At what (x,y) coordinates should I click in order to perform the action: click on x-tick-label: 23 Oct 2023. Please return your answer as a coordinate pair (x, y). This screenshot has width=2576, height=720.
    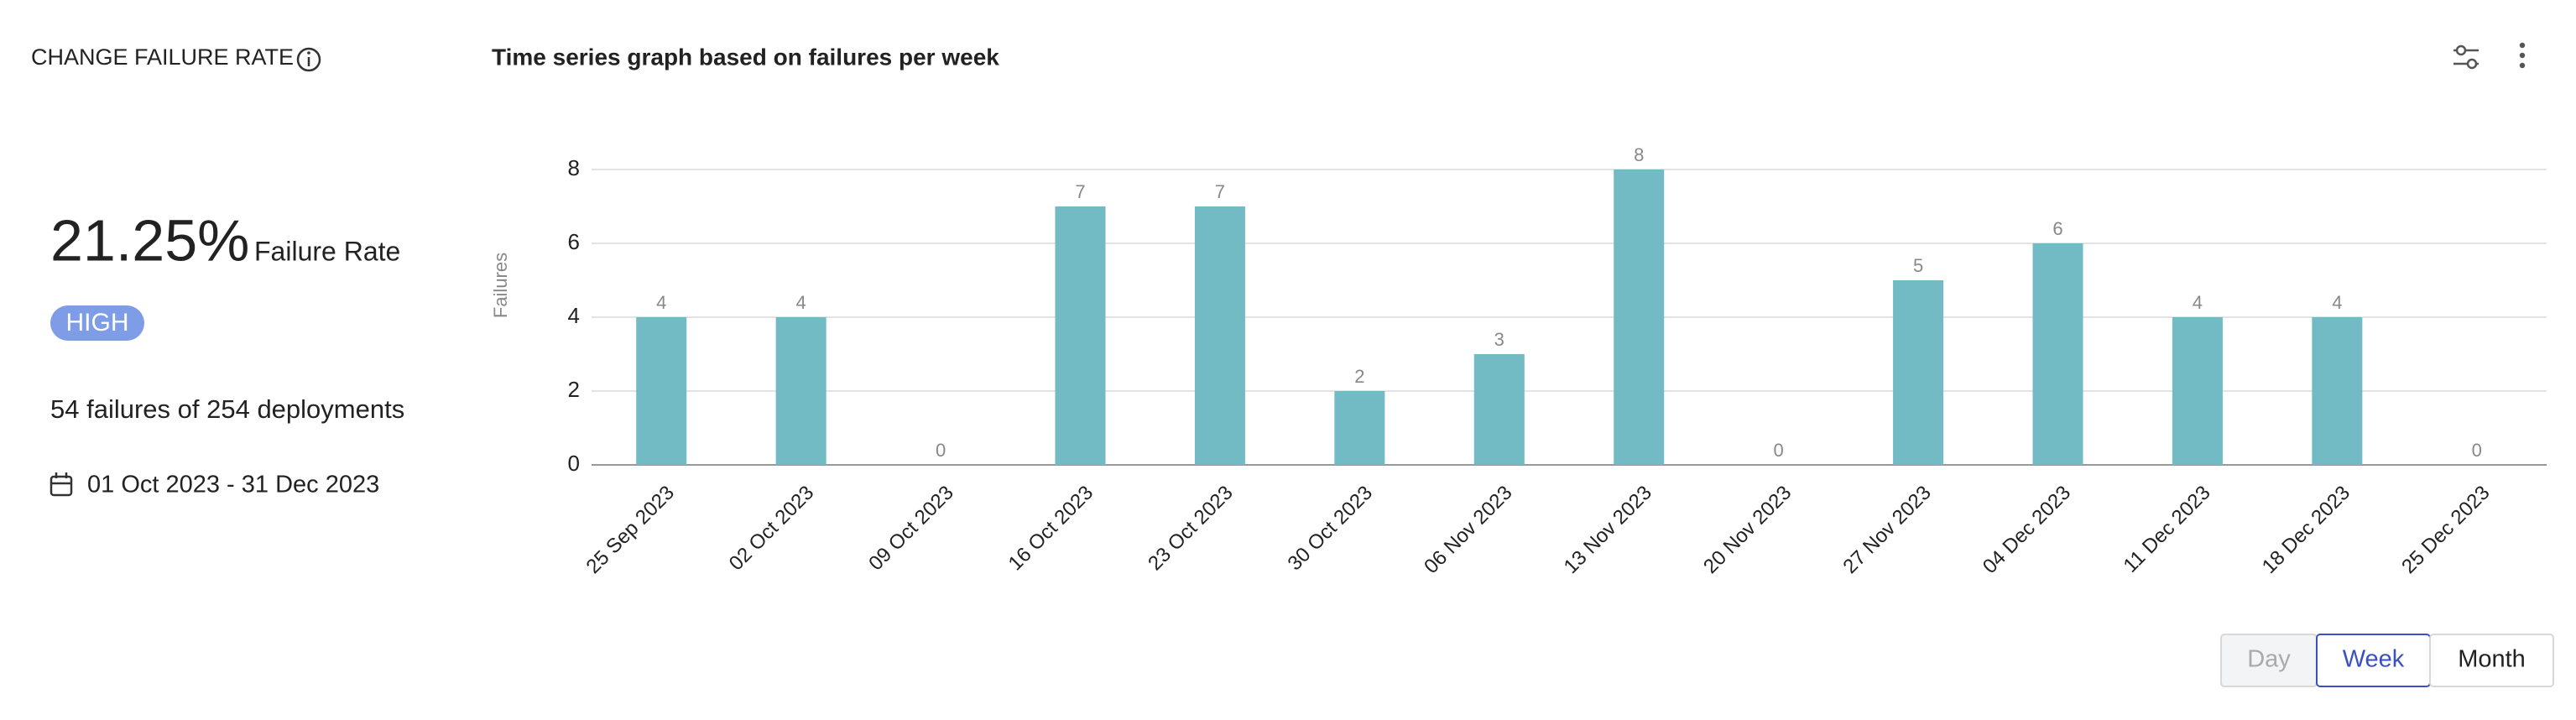
    Looking at the image, I should click on (1191, 529).